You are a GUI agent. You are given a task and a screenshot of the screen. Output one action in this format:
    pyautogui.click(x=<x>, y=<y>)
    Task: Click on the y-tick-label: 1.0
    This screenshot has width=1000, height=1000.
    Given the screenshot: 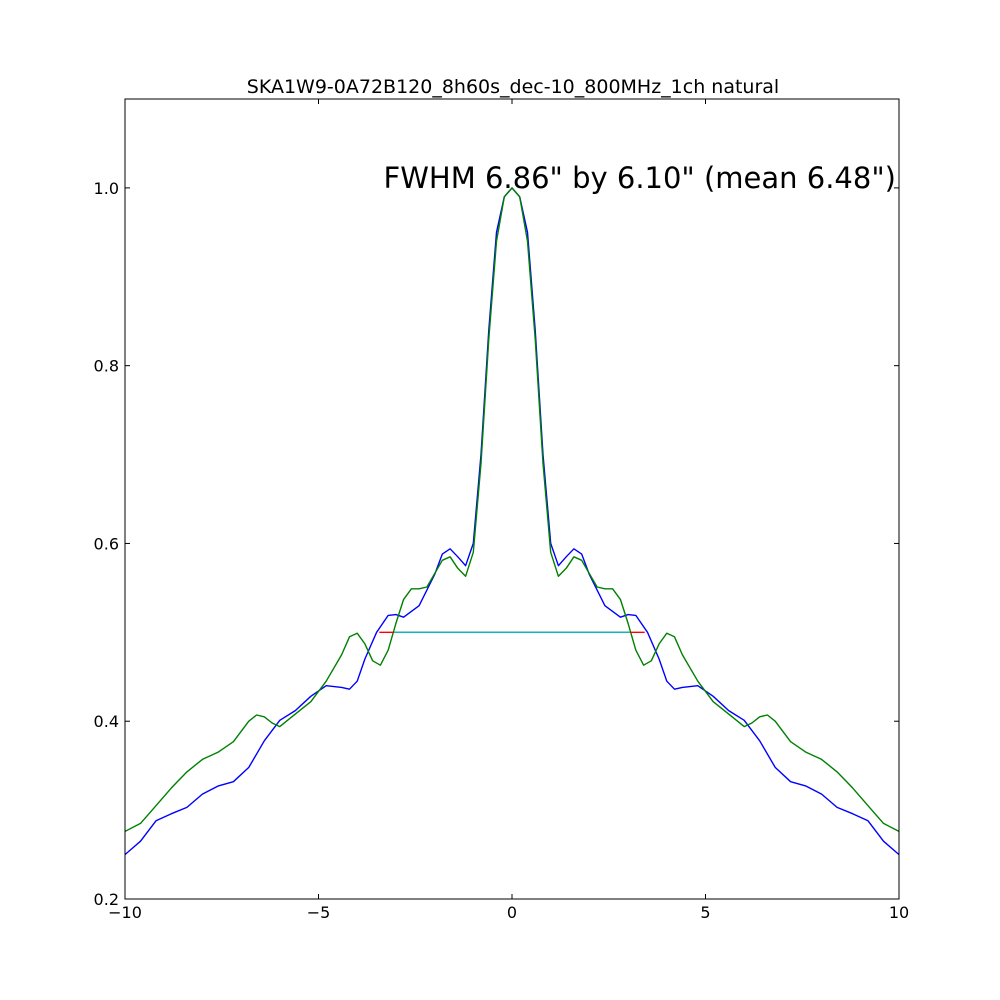 What is the action you would take?
    pyautogui.click(x=106, y=188)
    